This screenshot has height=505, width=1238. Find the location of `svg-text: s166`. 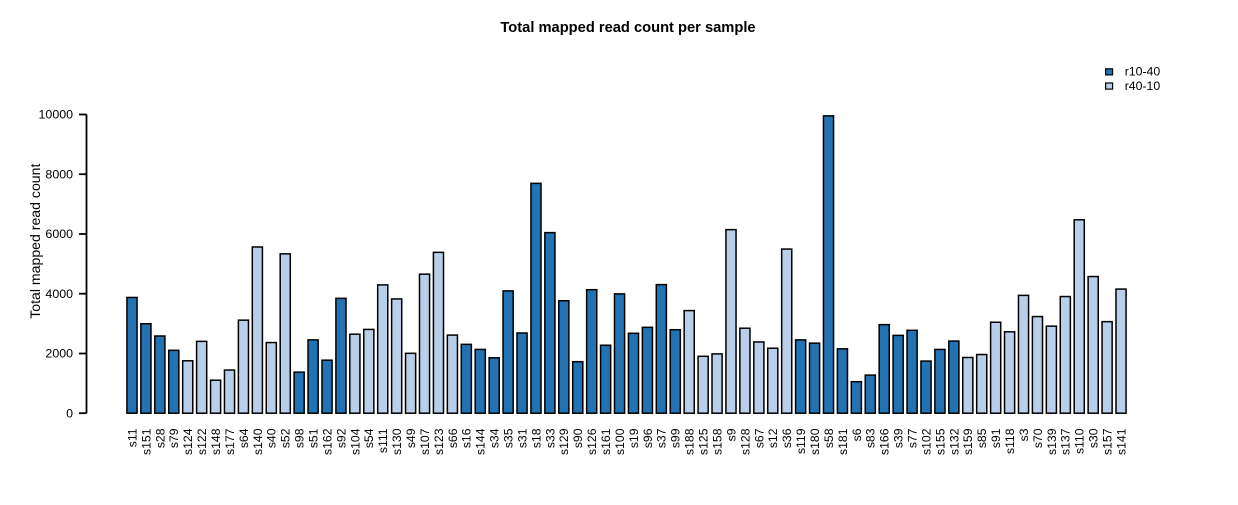

svg-text: s166 is located at coordinates (885, 441).